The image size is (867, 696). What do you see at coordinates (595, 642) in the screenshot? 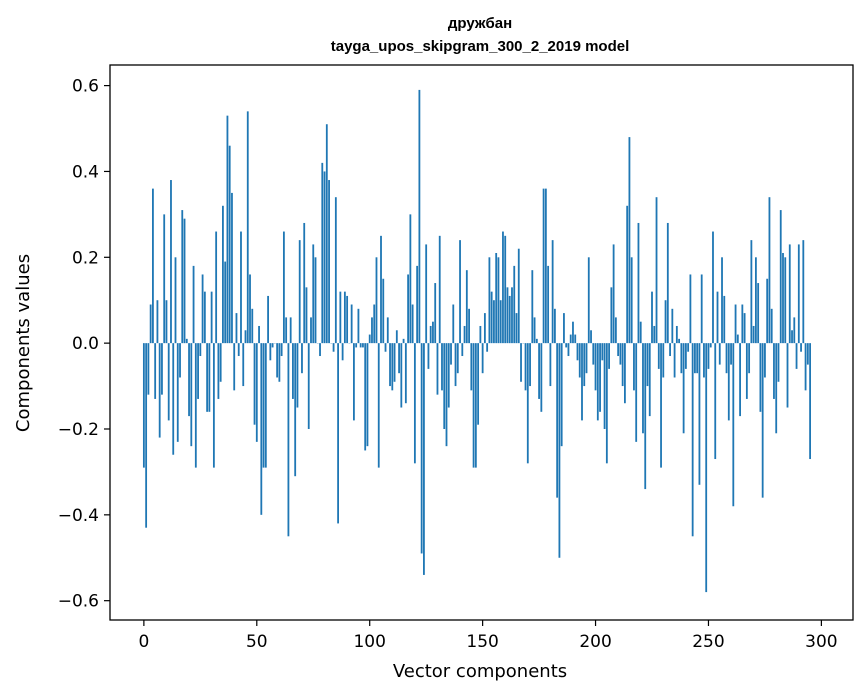
I see `x-tick-label-200: 200` at bounding box center [595, 642].